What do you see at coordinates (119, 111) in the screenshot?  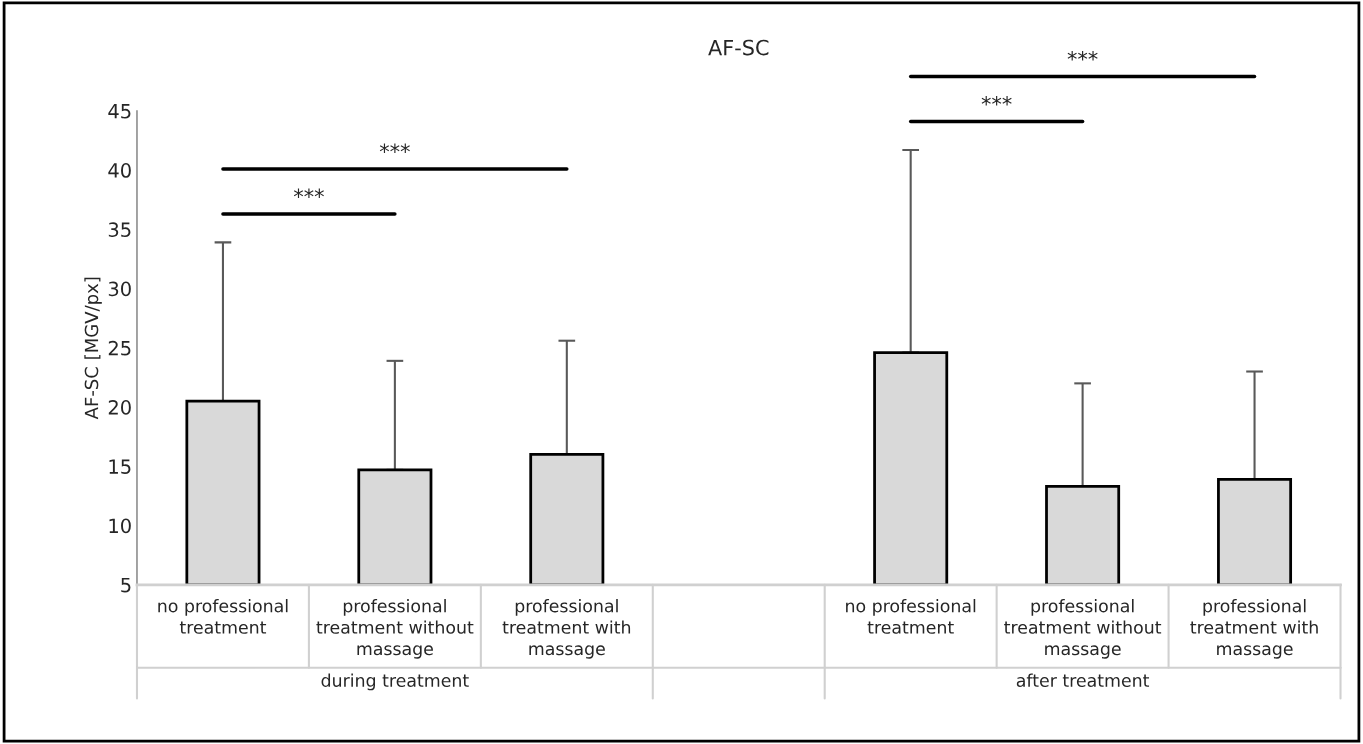 I see `y-tick-label: 45` at bounding box center [119, 111].